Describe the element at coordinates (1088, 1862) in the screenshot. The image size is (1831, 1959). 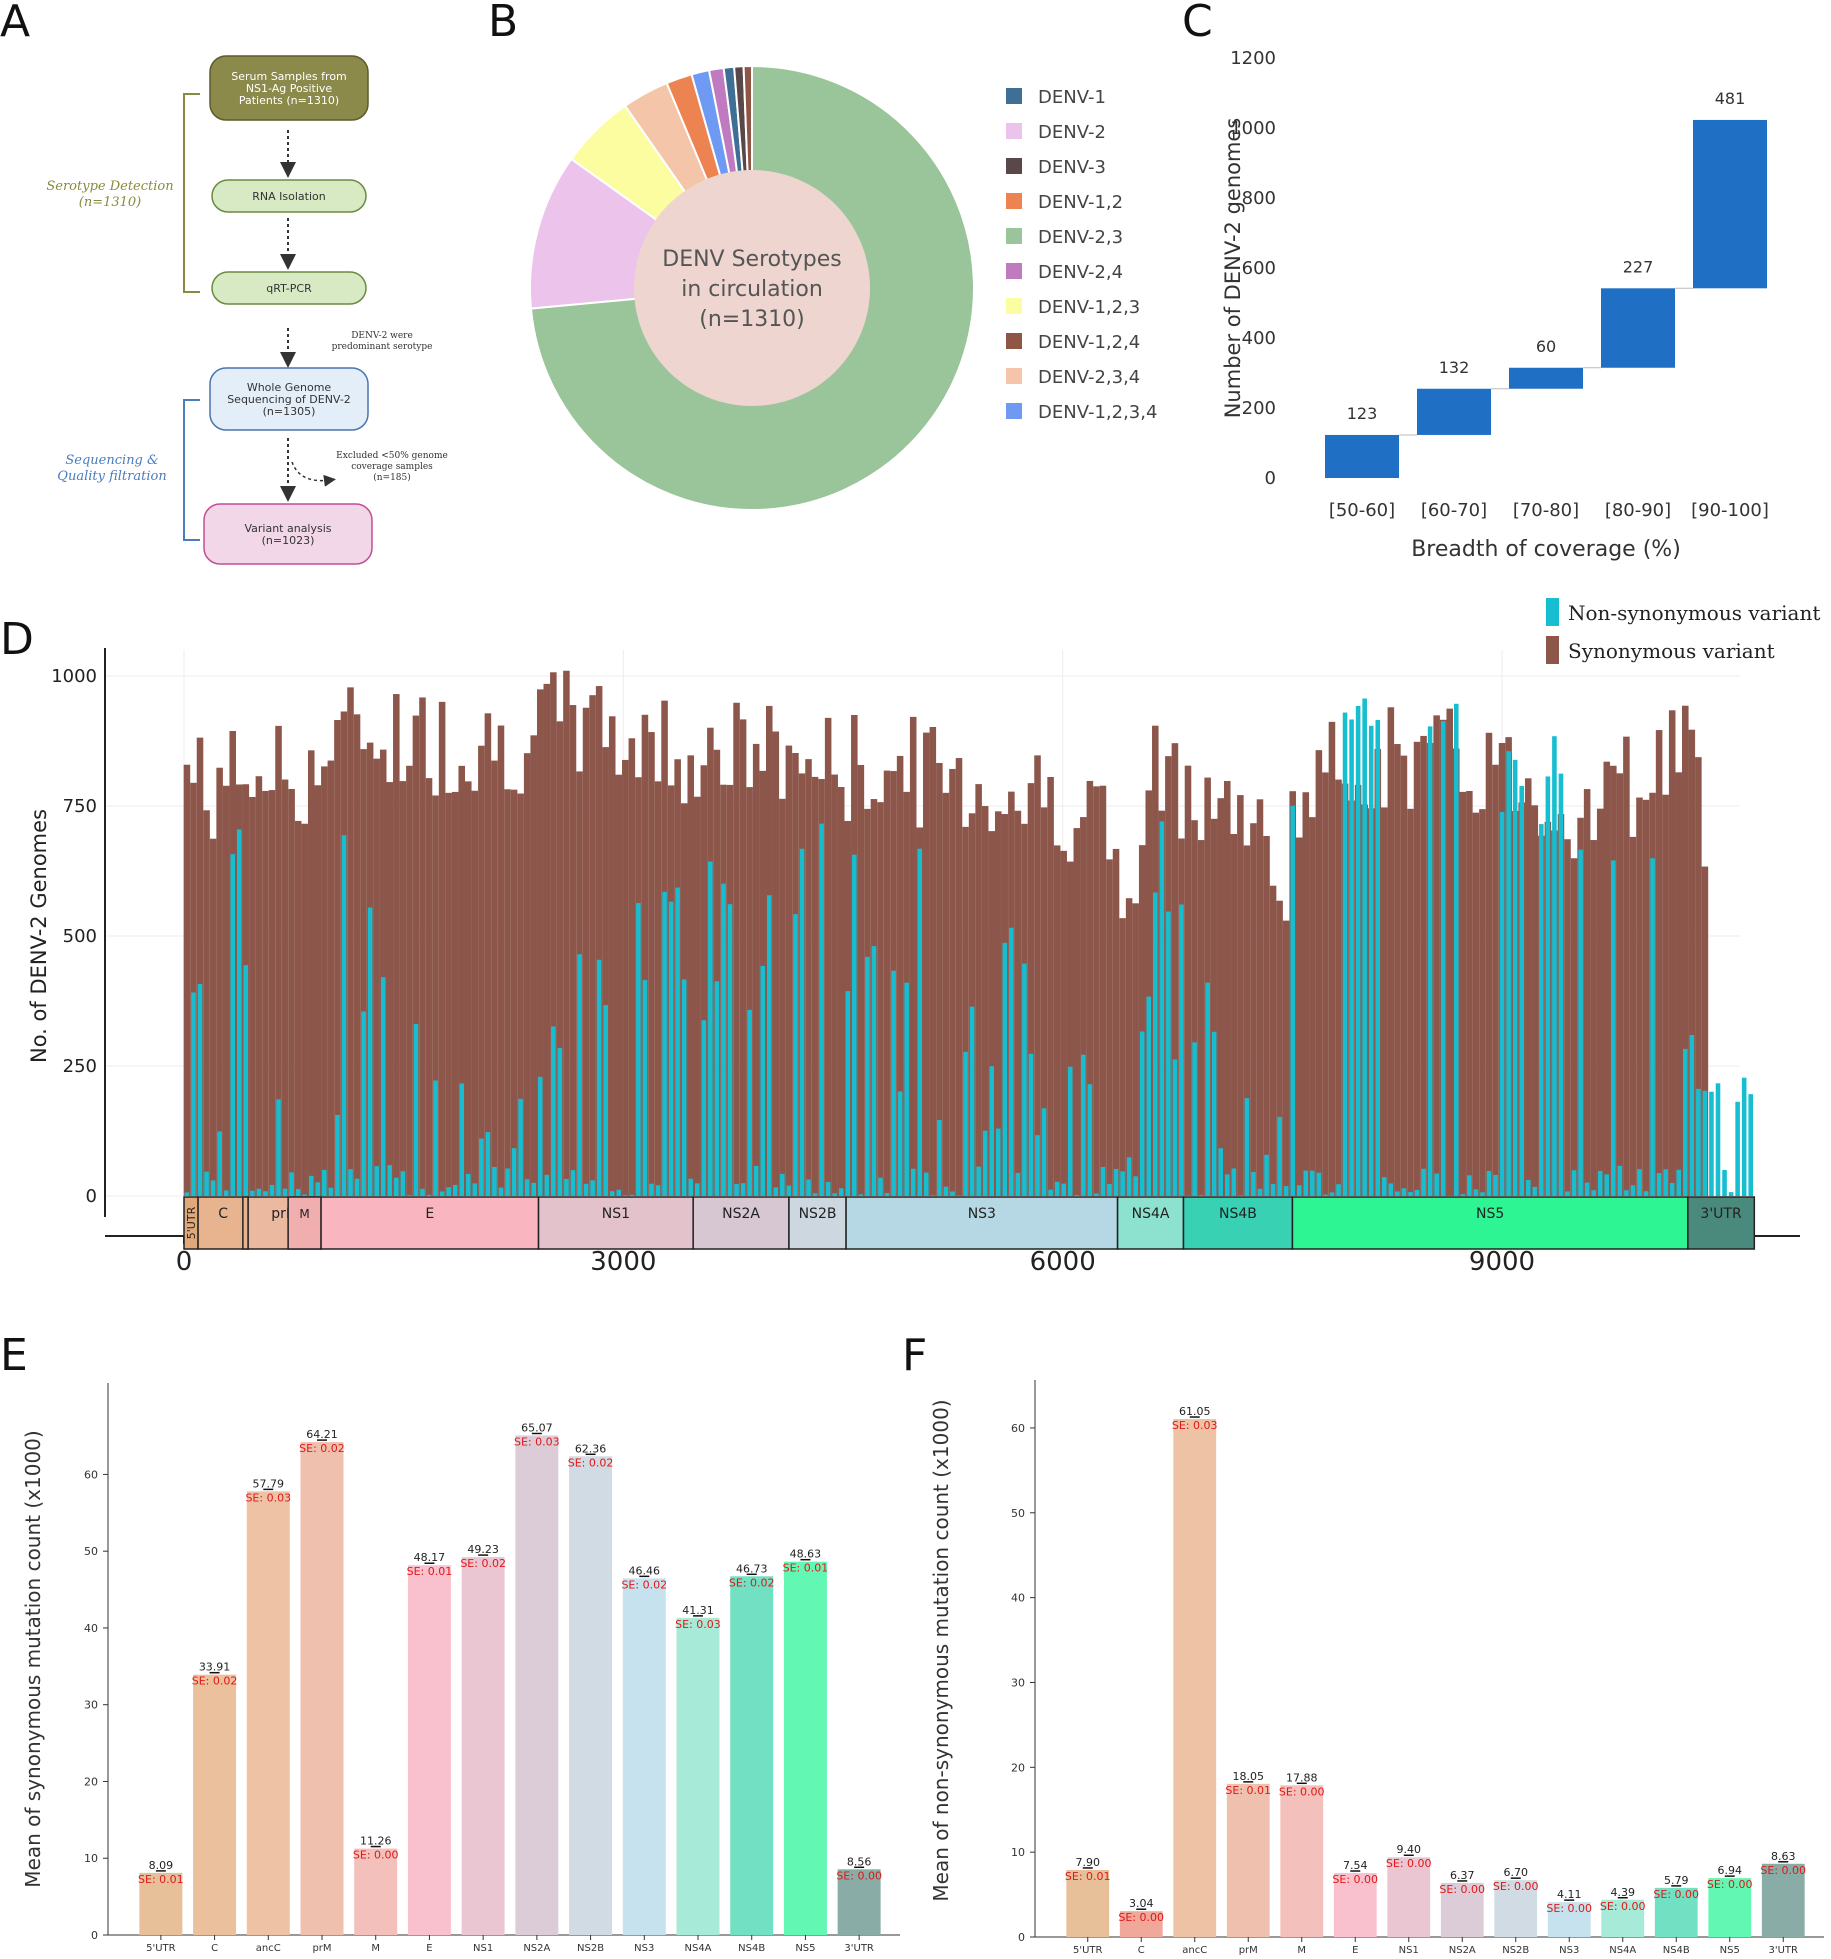
I see `bar-value-label: 7.90` at that location.